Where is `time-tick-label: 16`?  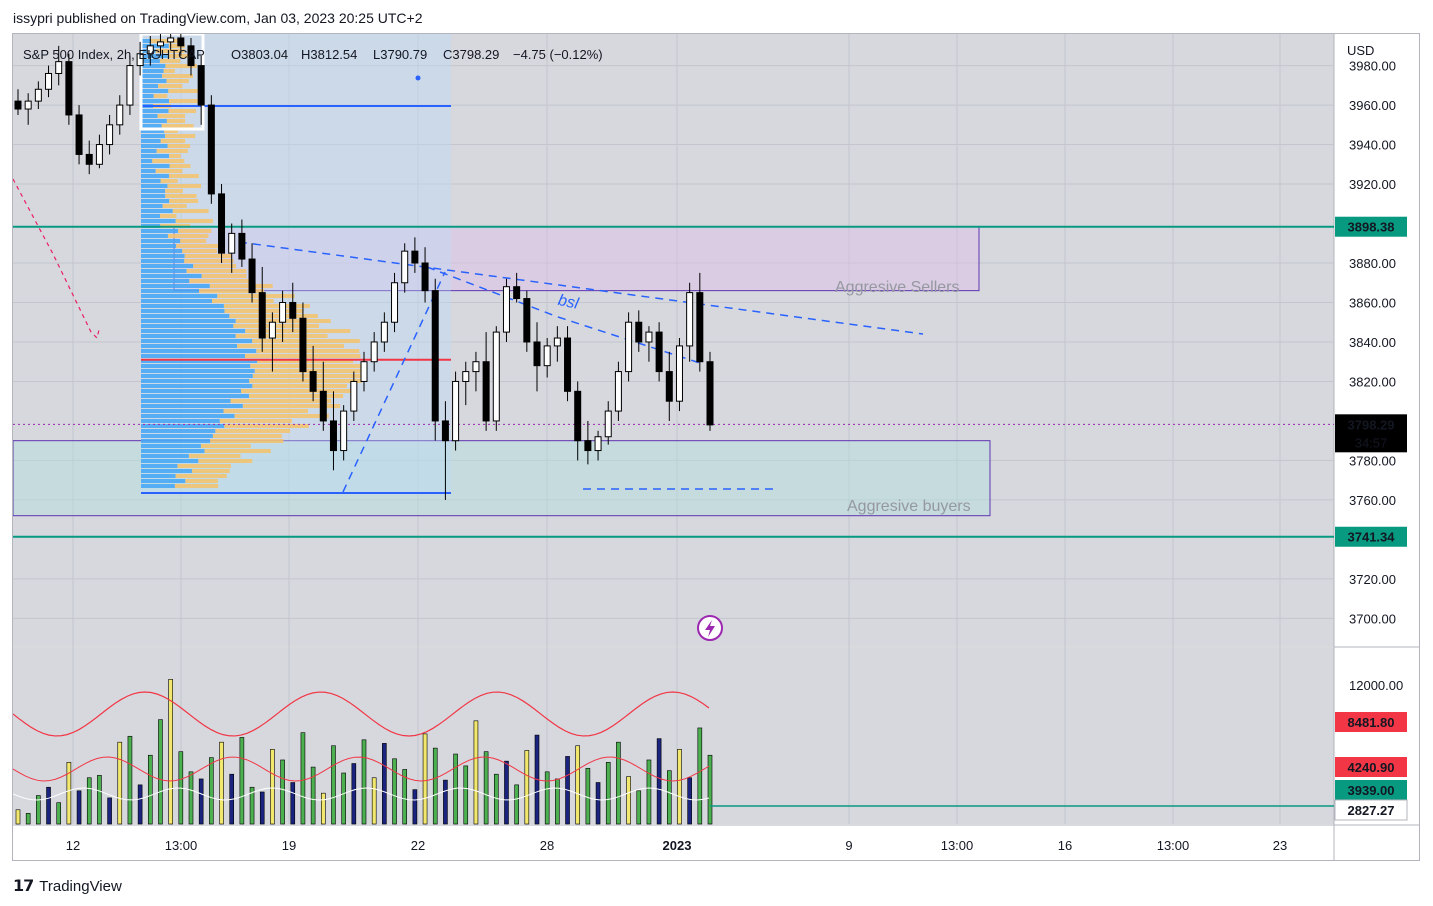 time-tick-label: 16 is located at coordinates (1065, 845).